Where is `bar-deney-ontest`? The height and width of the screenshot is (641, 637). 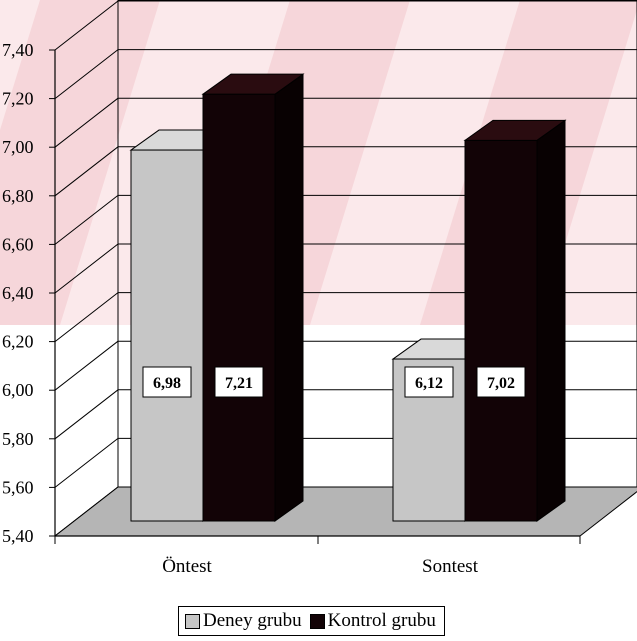 bar-deney-ontest is located at coordinates (167, 335).